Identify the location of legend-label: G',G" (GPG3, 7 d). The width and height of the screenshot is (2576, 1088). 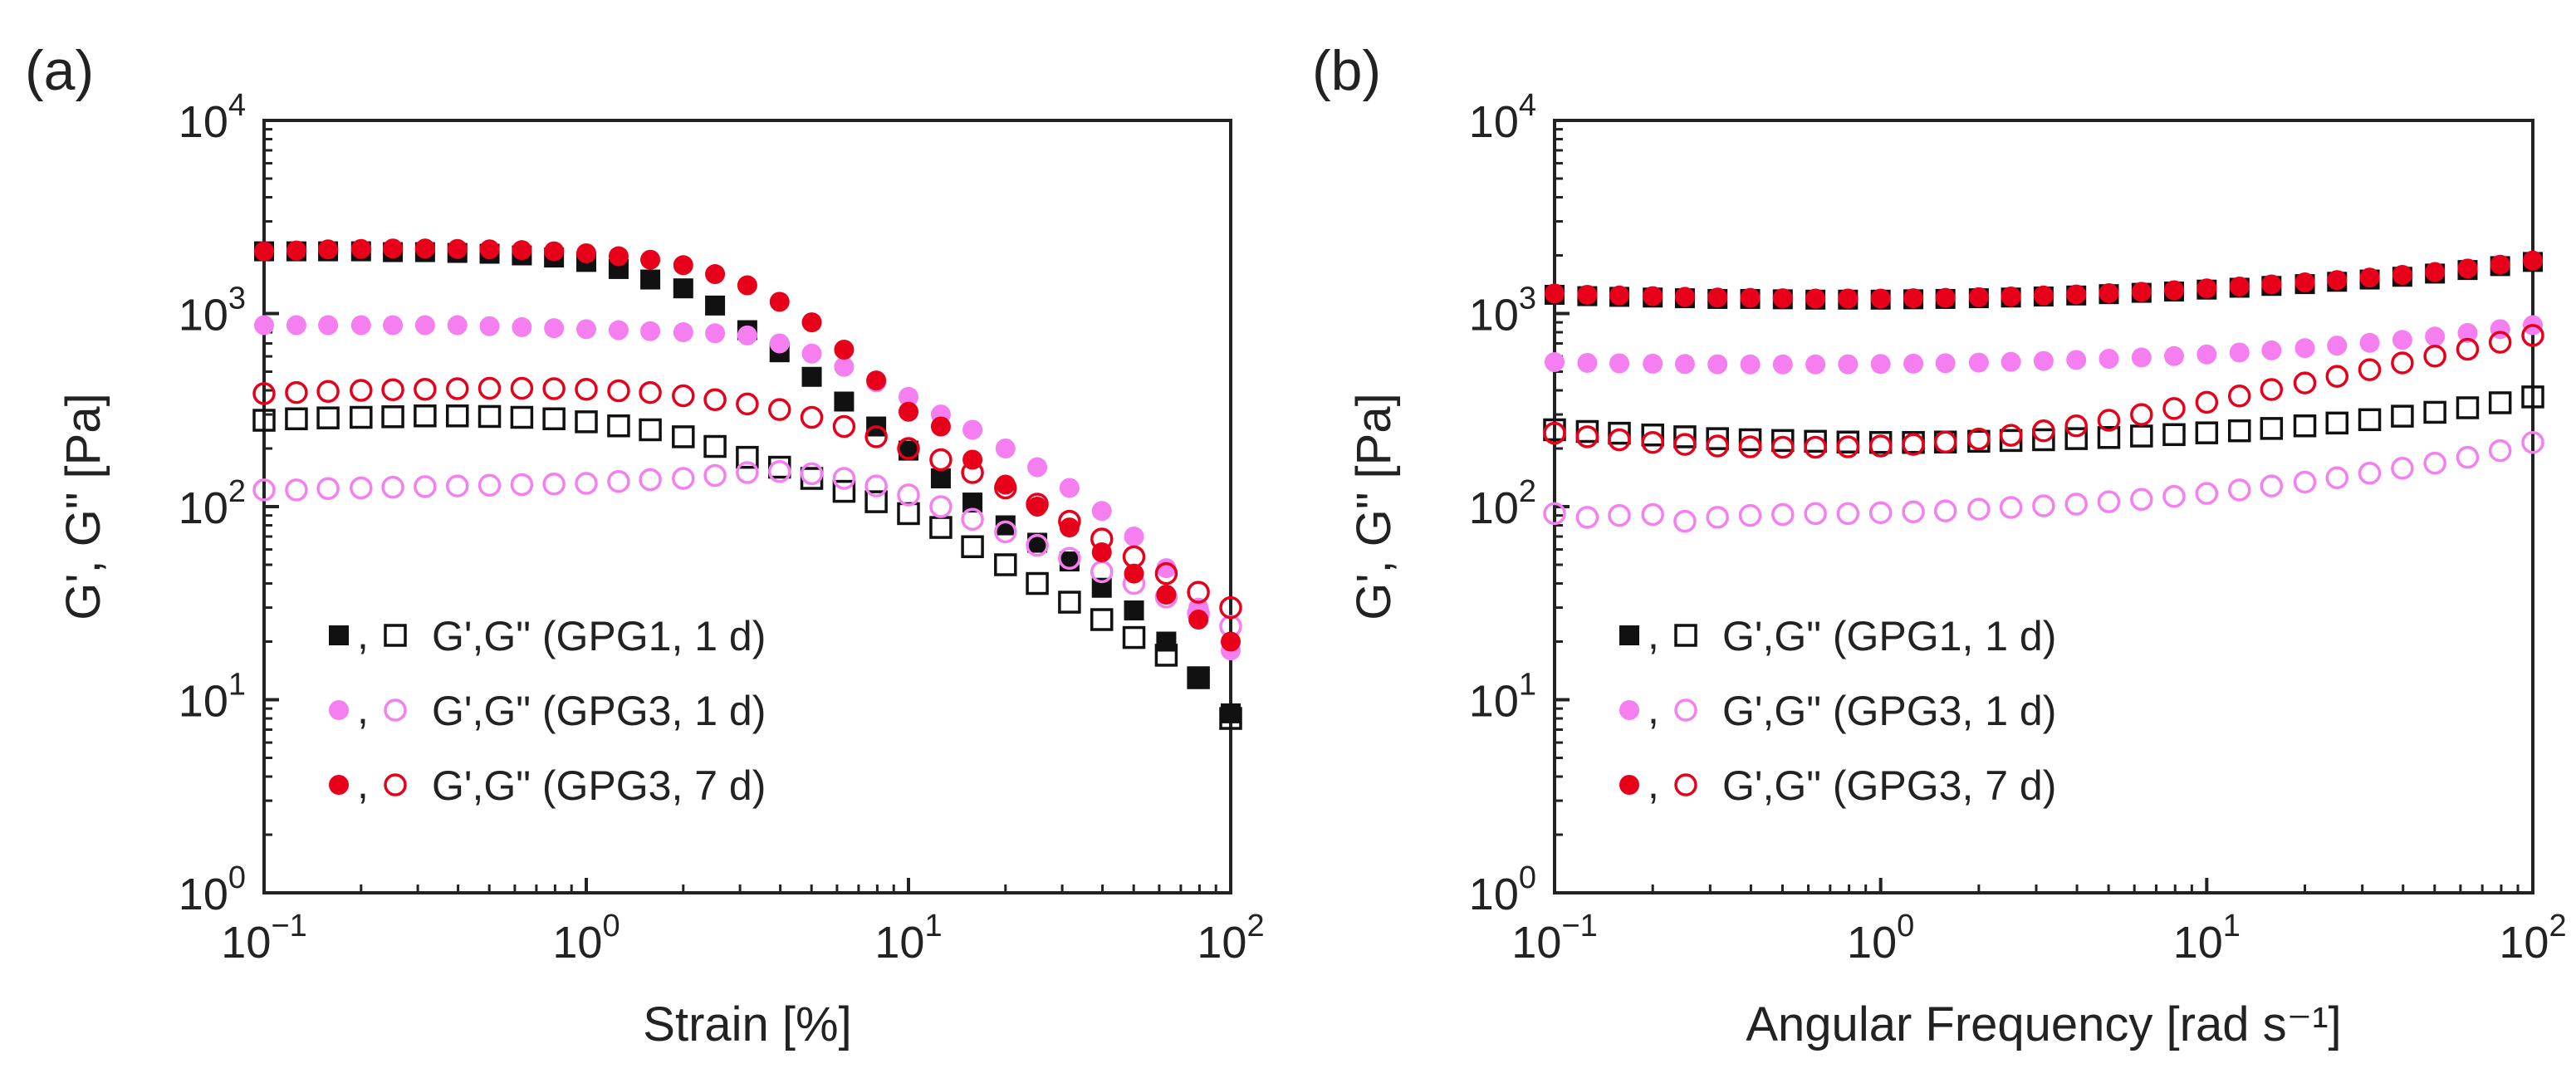
(599, 785).